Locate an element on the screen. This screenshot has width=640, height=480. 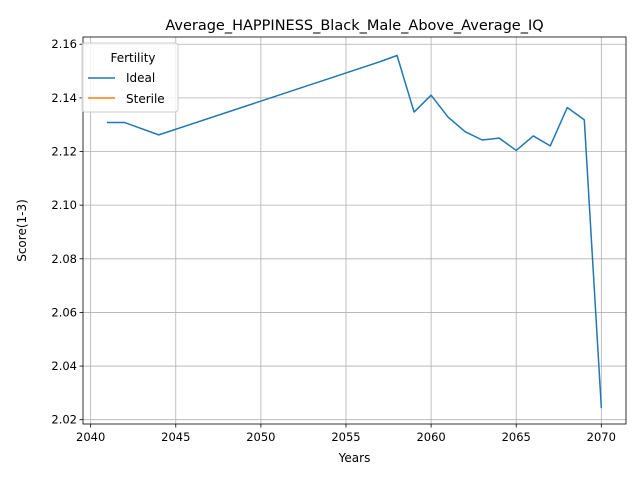
legend-label-sterile: Sterile is located at coordinates (145, 99).